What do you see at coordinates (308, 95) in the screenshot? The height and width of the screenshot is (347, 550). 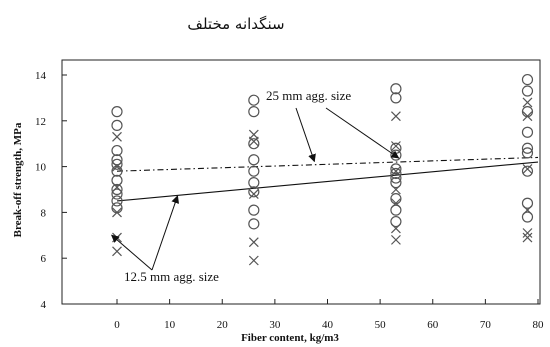 I see `annotation-25mm-label: 25 mm agg. size` at bounding box center [308, 95].